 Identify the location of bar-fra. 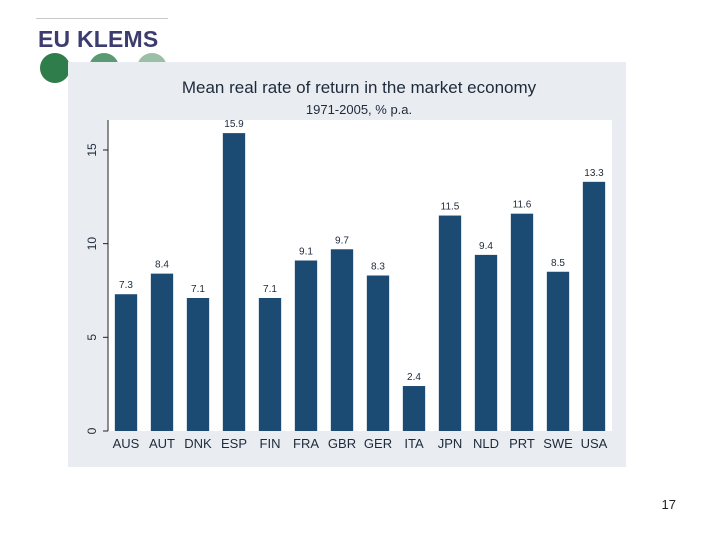
(306, 345).